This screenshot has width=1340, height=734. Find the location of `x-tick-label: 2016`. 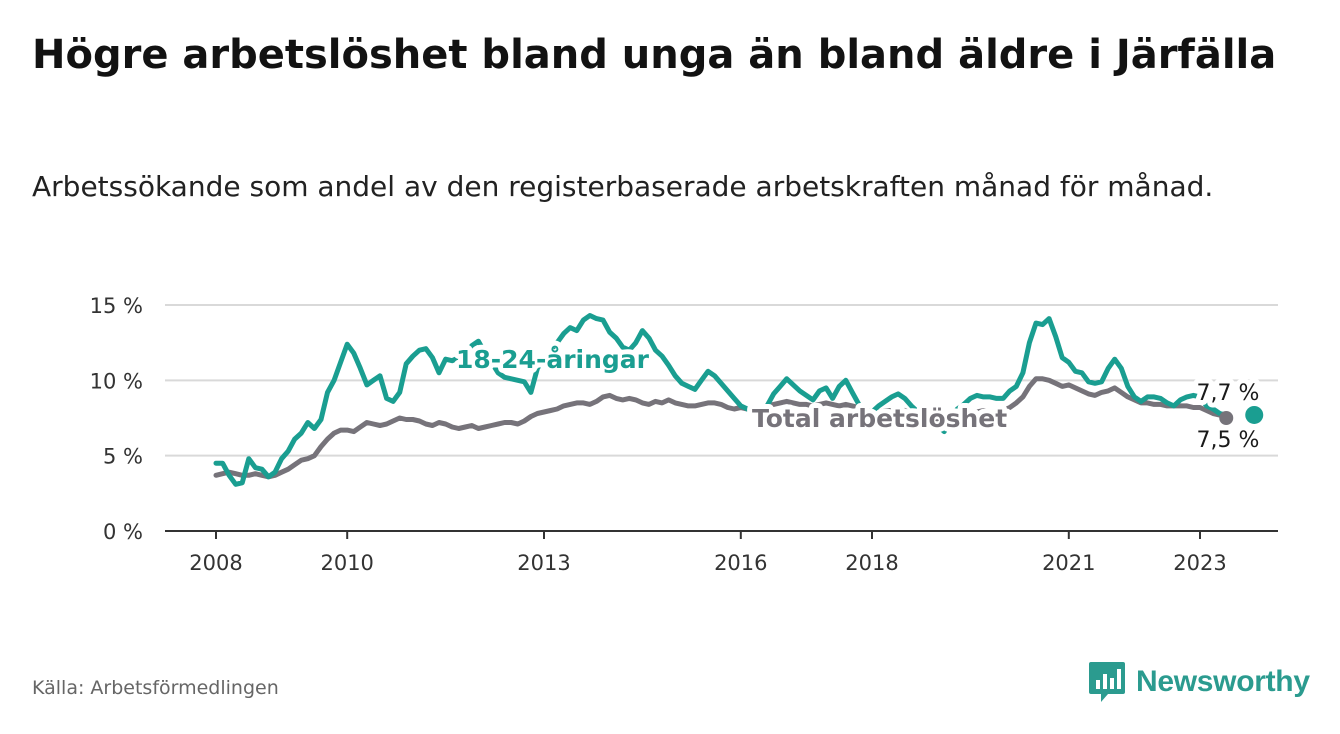

x-tick-label: 2016 is located at coordinates (740, 563).